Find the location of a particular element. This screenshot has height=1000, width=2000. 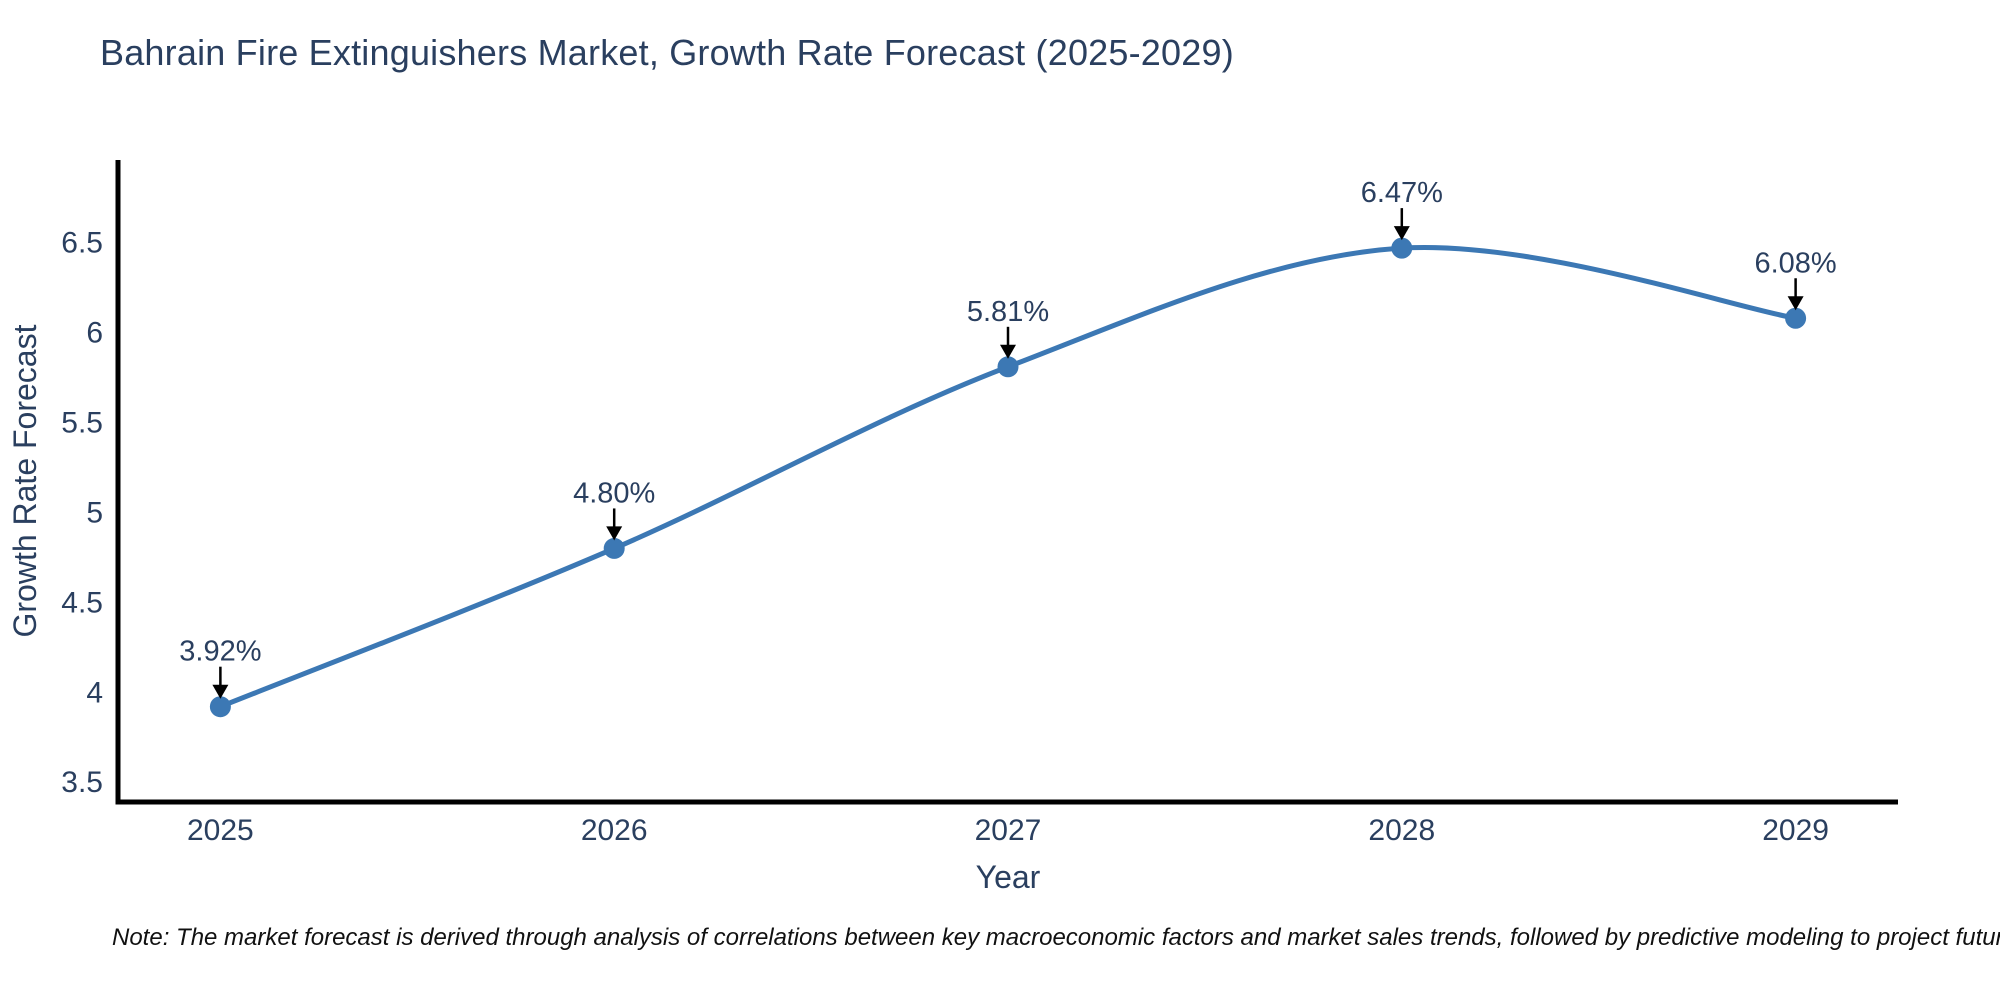

annotation-label: 5.81% is located at coordinates (1008, 312).